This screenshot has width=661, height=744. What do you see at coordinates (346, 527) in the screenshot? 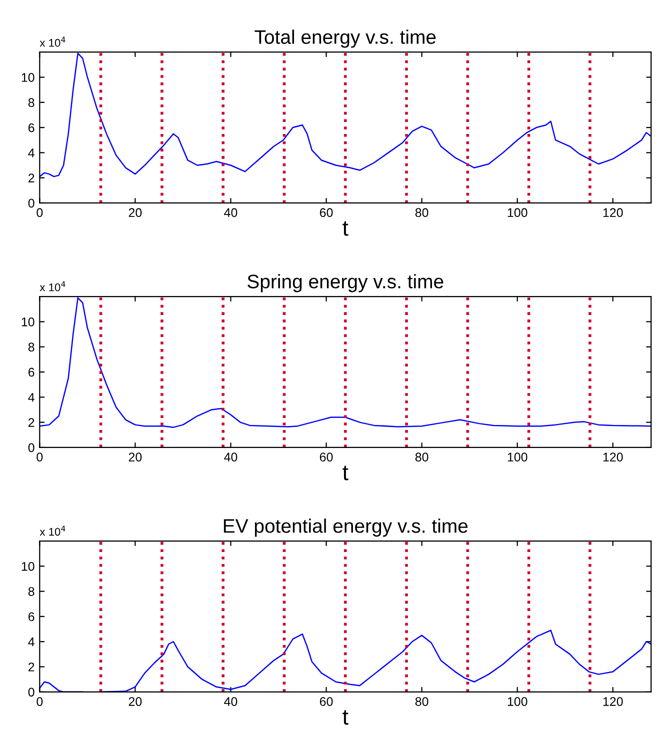
I see `chart-title: EV potential energy v.s. time` at bounding box center [346, 527].